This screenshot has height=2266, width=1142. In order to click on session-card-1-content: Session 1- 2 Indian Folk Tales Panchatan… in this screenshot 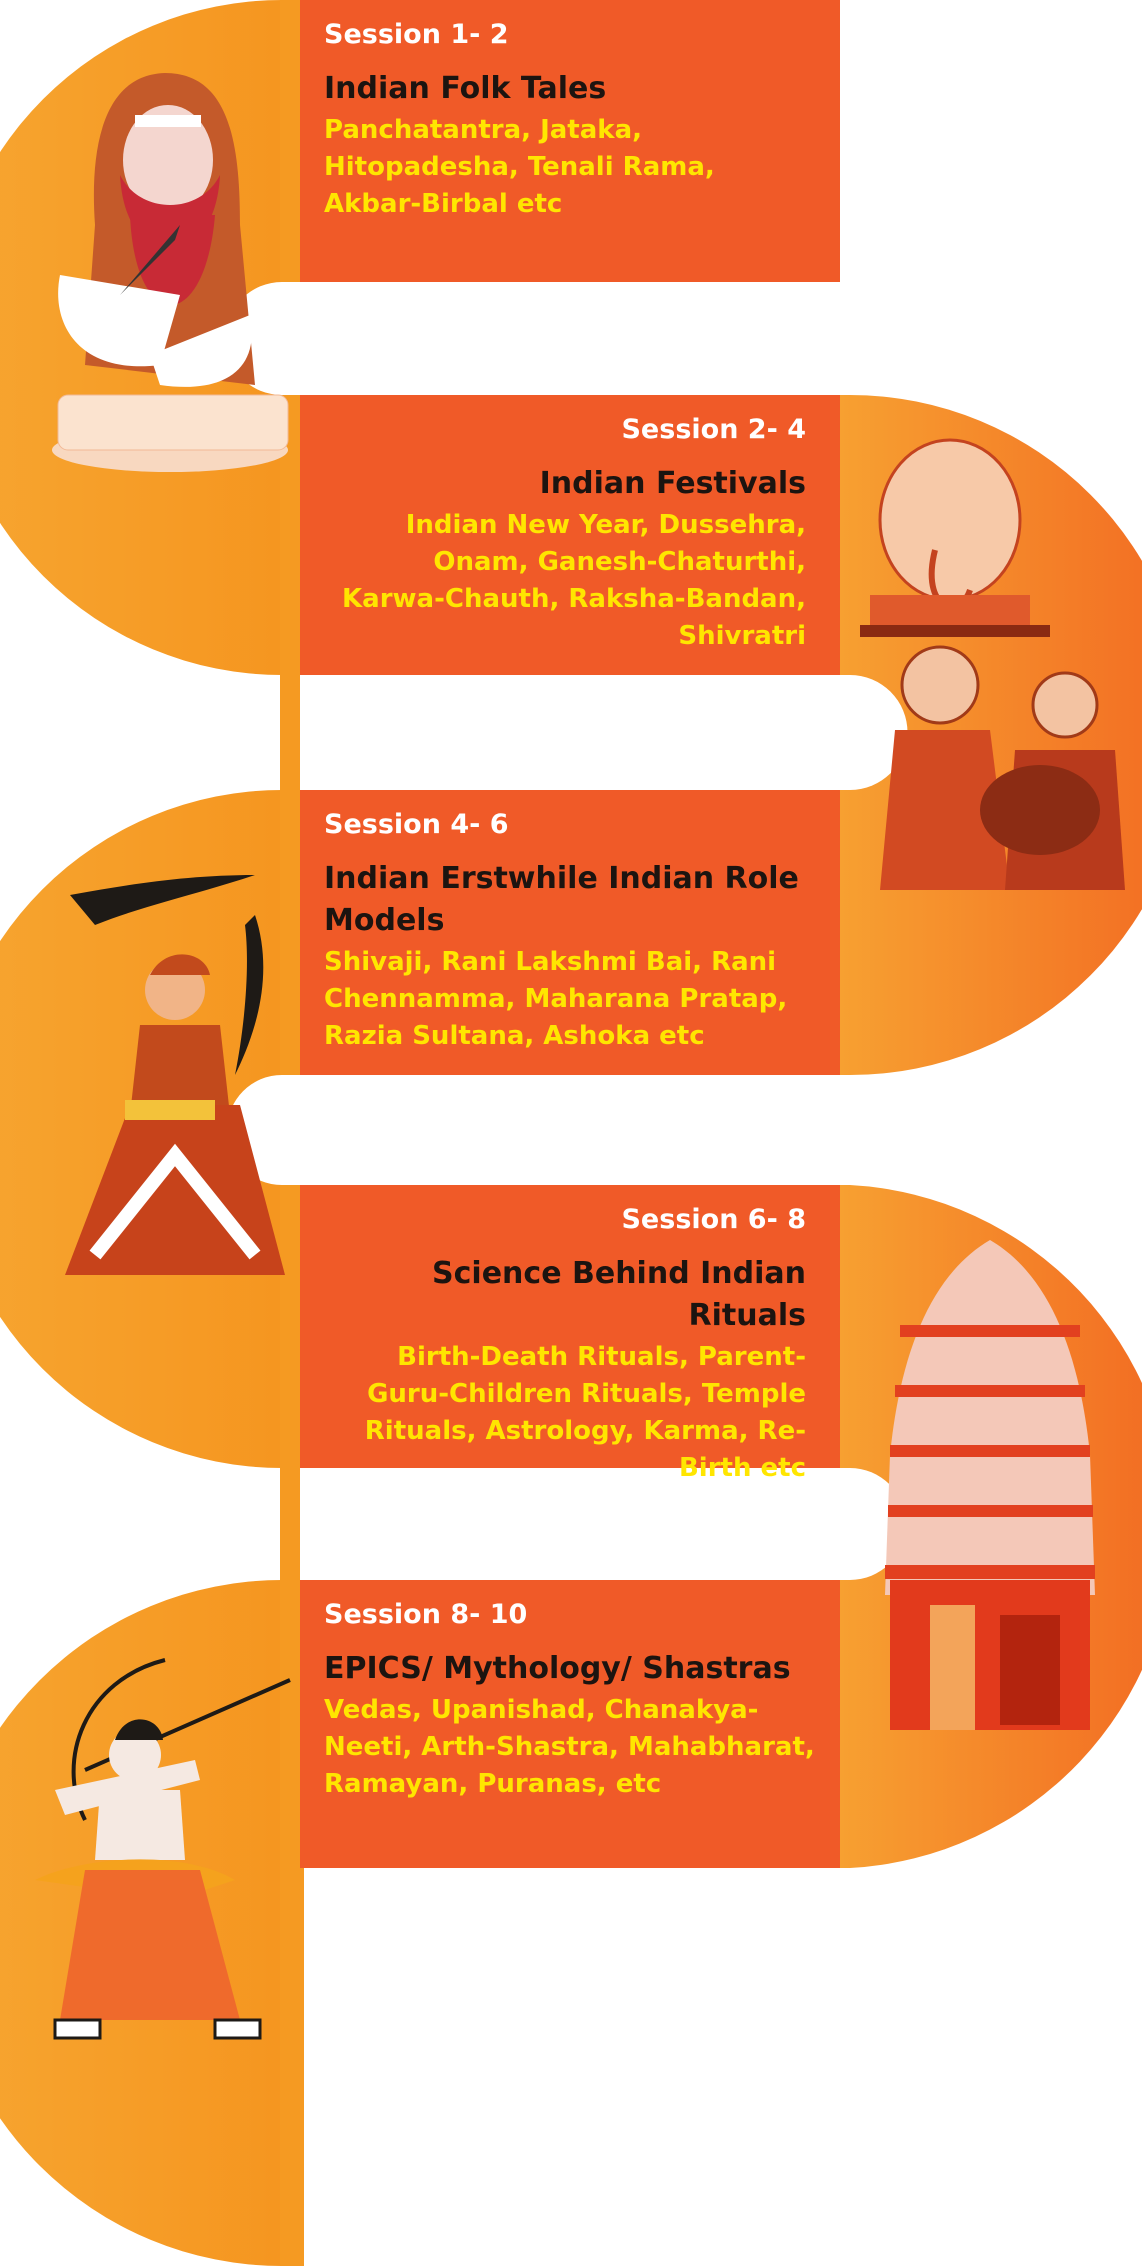, I will do `click(570, 141)`.